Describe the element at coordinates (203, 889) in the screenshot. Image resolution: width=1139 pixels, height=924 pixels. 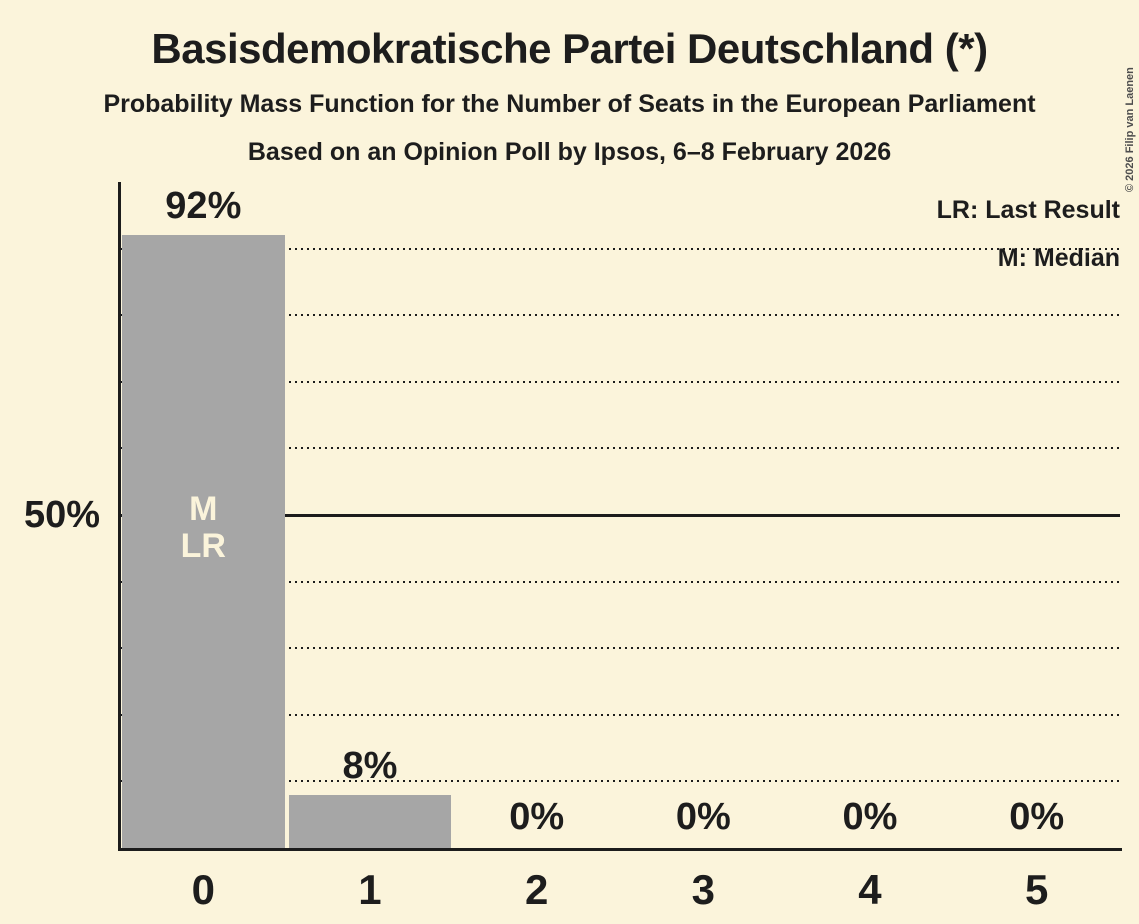
I see `x-tick-label-0: 0` at that location.